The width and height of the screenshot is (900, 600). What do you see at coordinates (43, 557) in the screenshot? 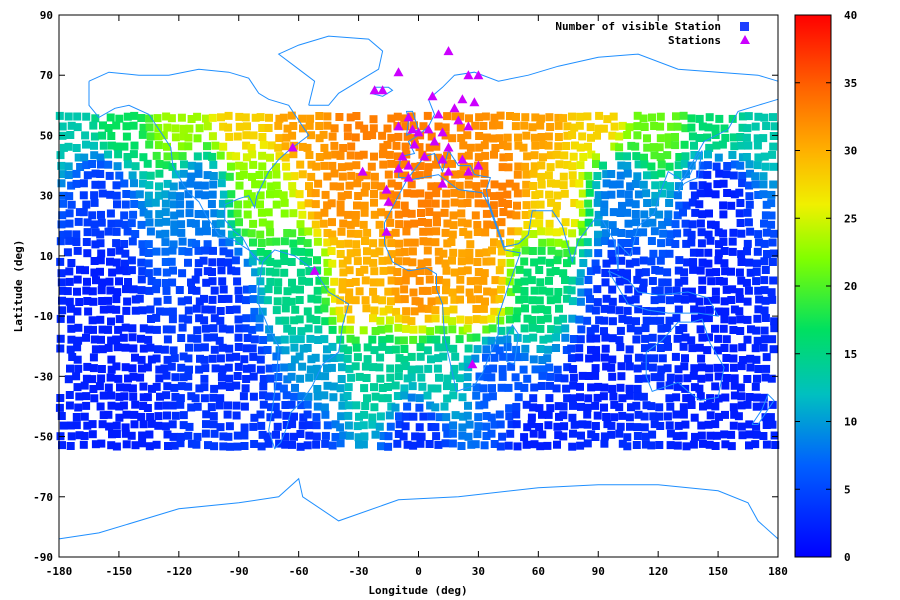
I see `y-tick-label: -90` at bounding box center [43, 557].